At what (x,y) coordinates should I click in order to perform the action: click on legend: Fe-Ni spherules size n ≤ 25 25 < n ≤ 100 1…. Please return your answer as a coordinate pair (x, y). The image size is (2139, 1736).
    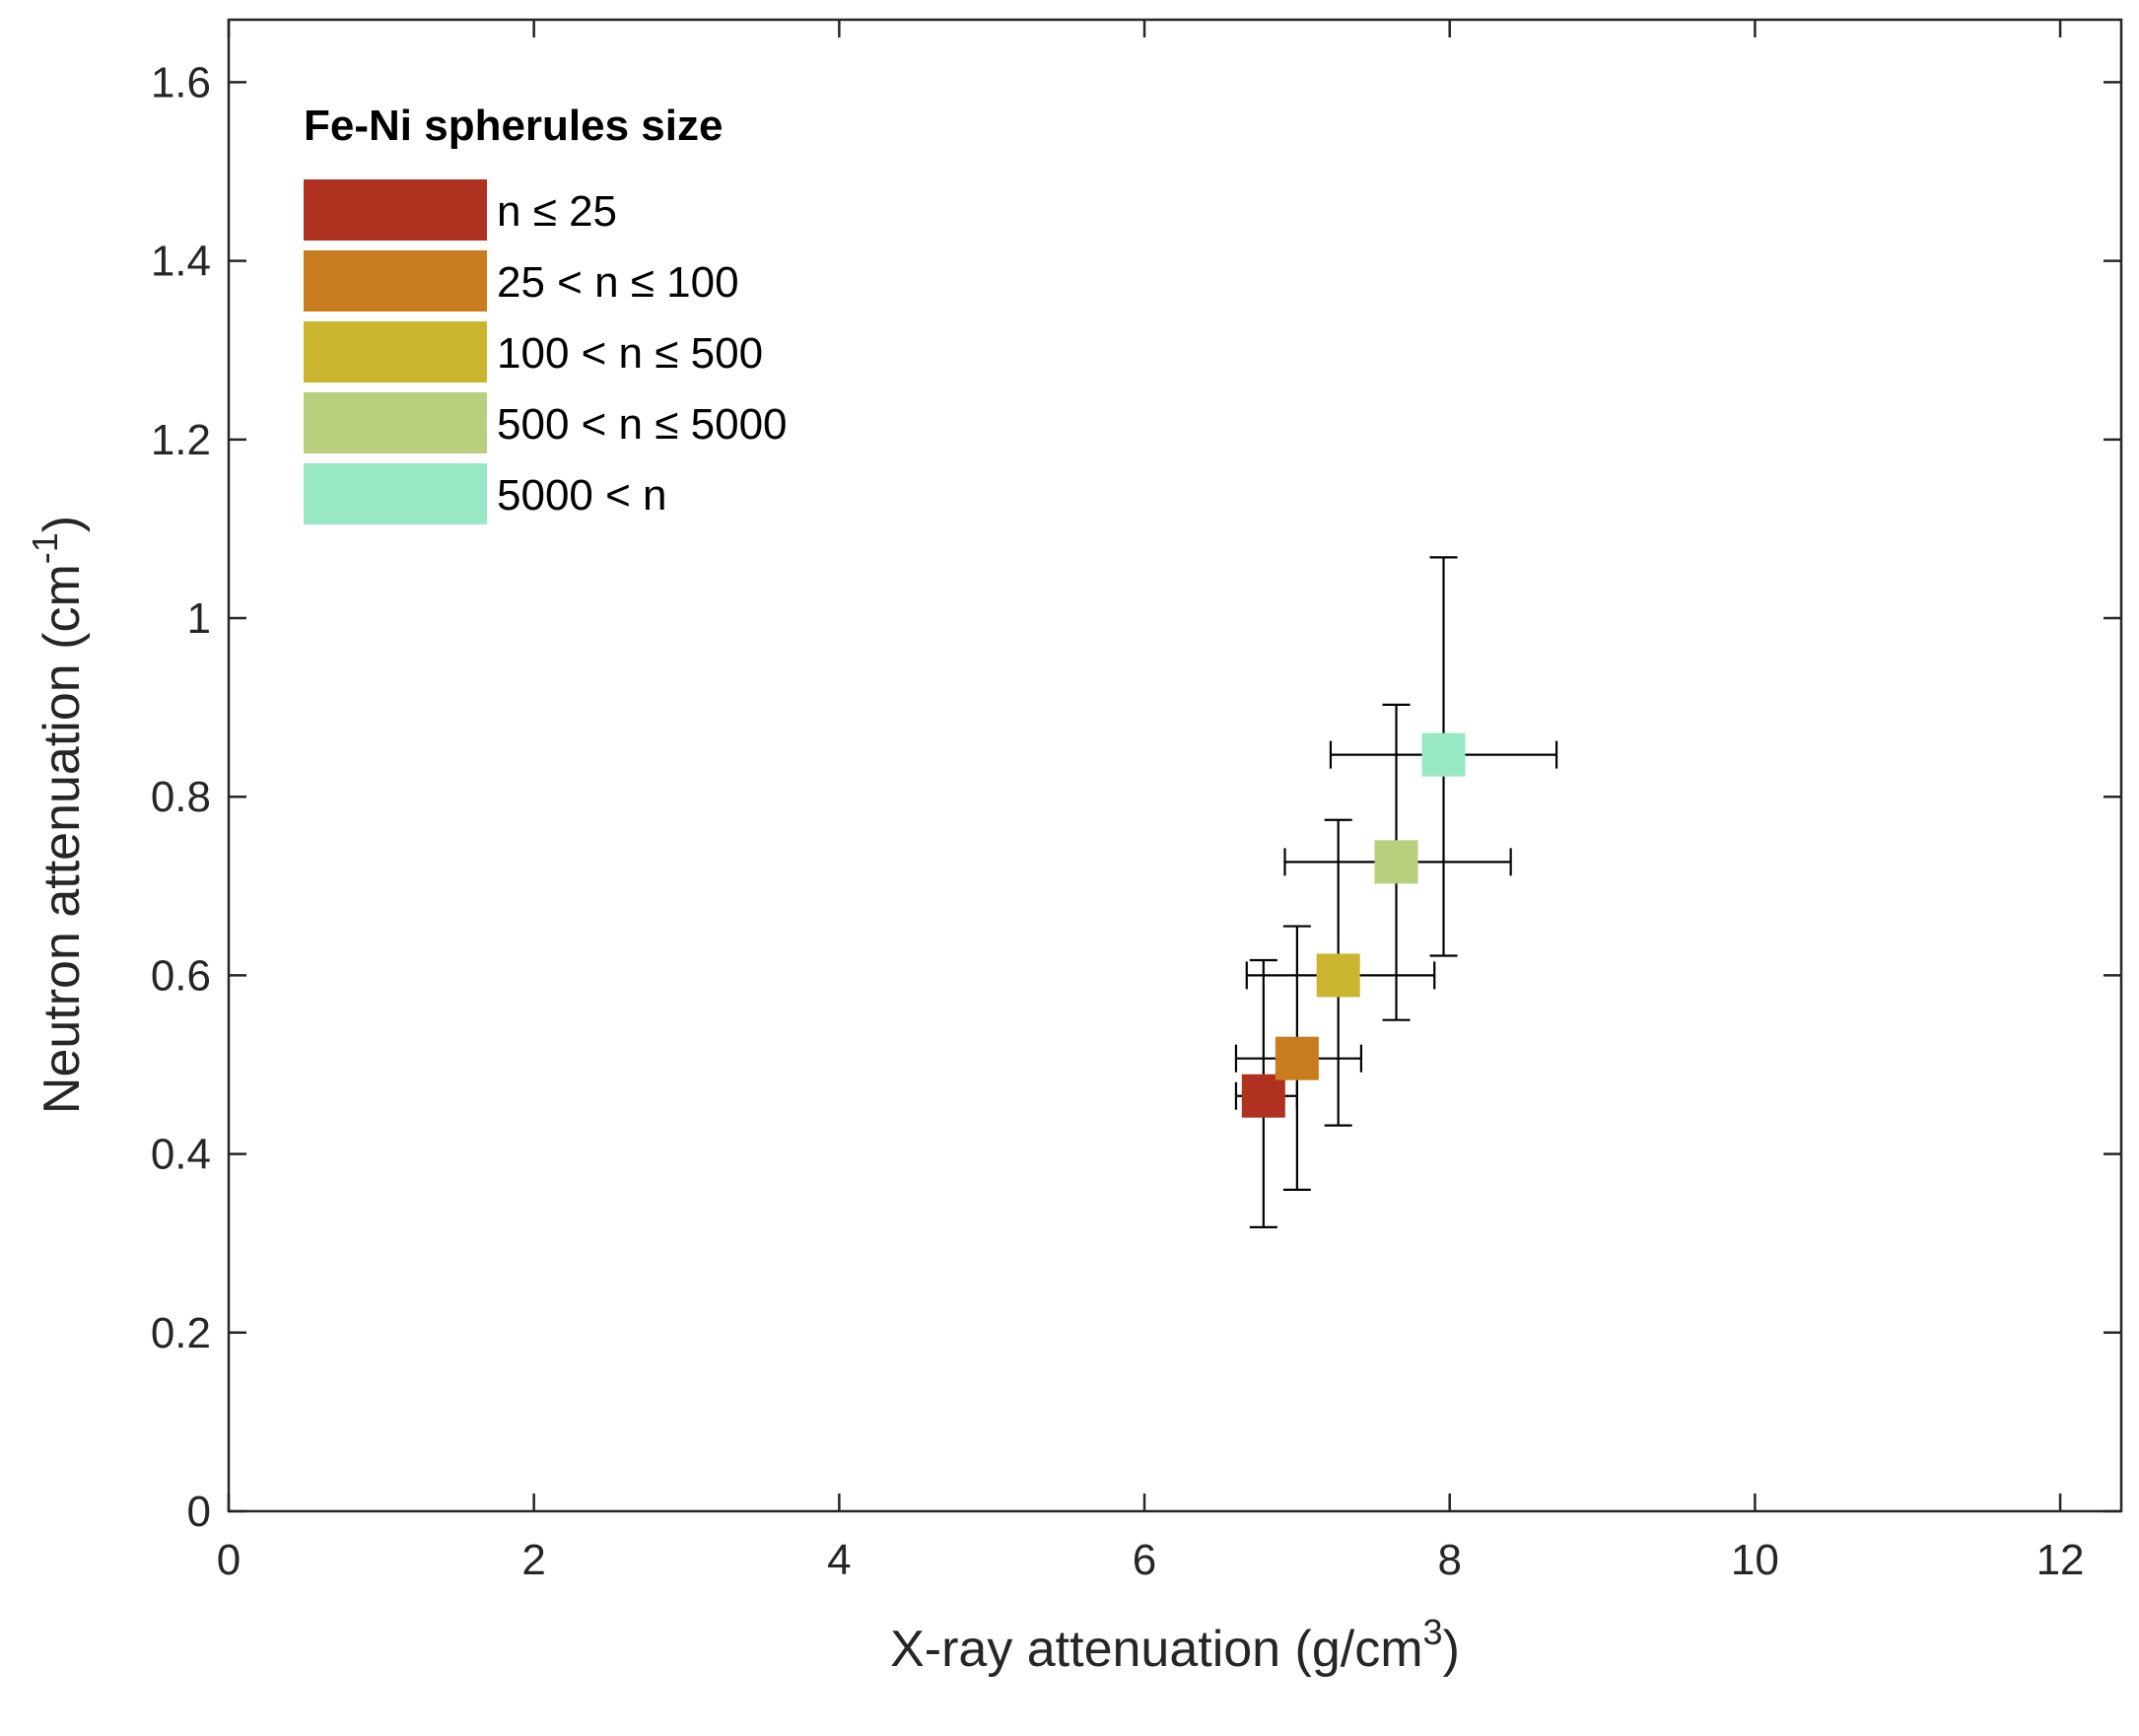
    Looking at the image, I should click on (546, 313).